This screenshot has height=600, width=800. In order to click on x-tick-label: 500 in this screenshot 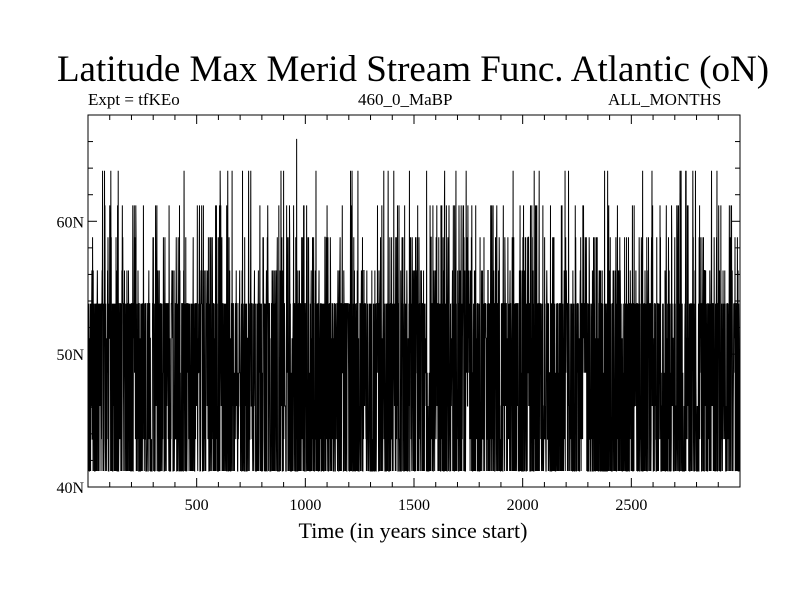, I will do `click(197, 505)`.